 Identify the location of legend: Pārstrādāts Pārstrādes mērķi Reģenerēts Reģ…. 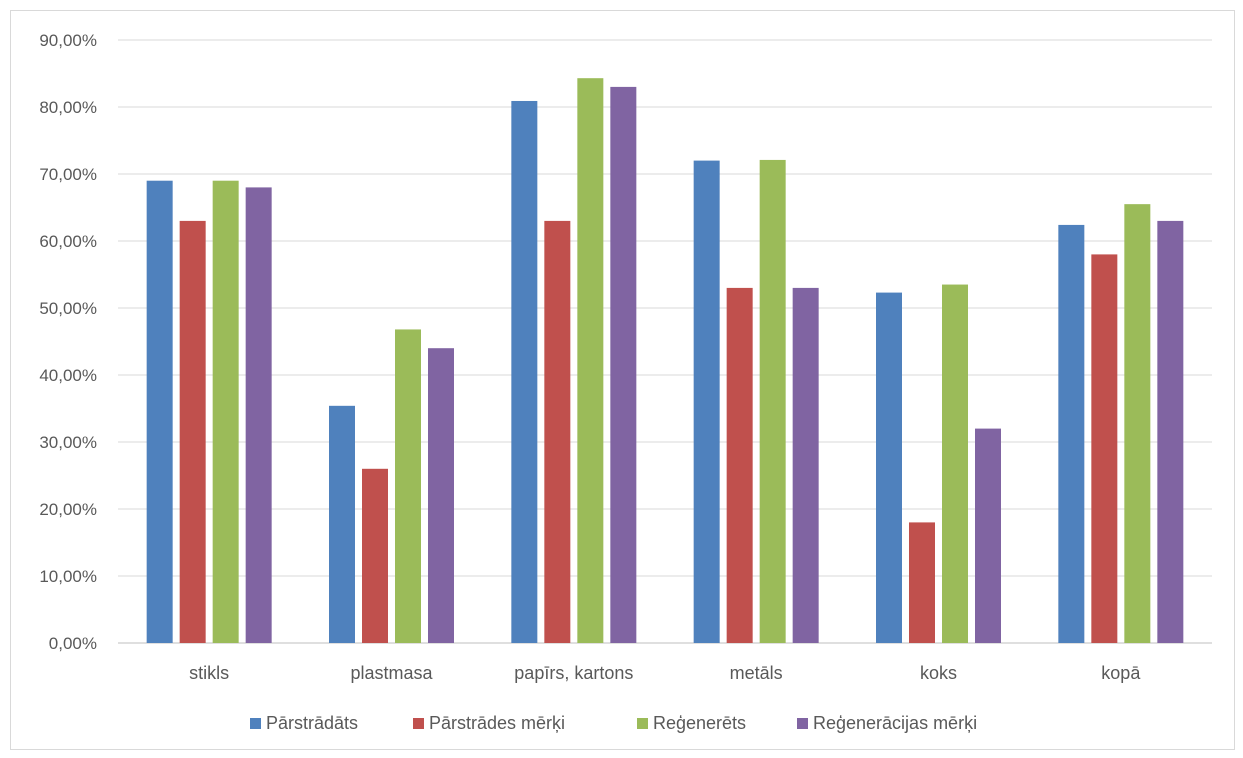
(613, 723).